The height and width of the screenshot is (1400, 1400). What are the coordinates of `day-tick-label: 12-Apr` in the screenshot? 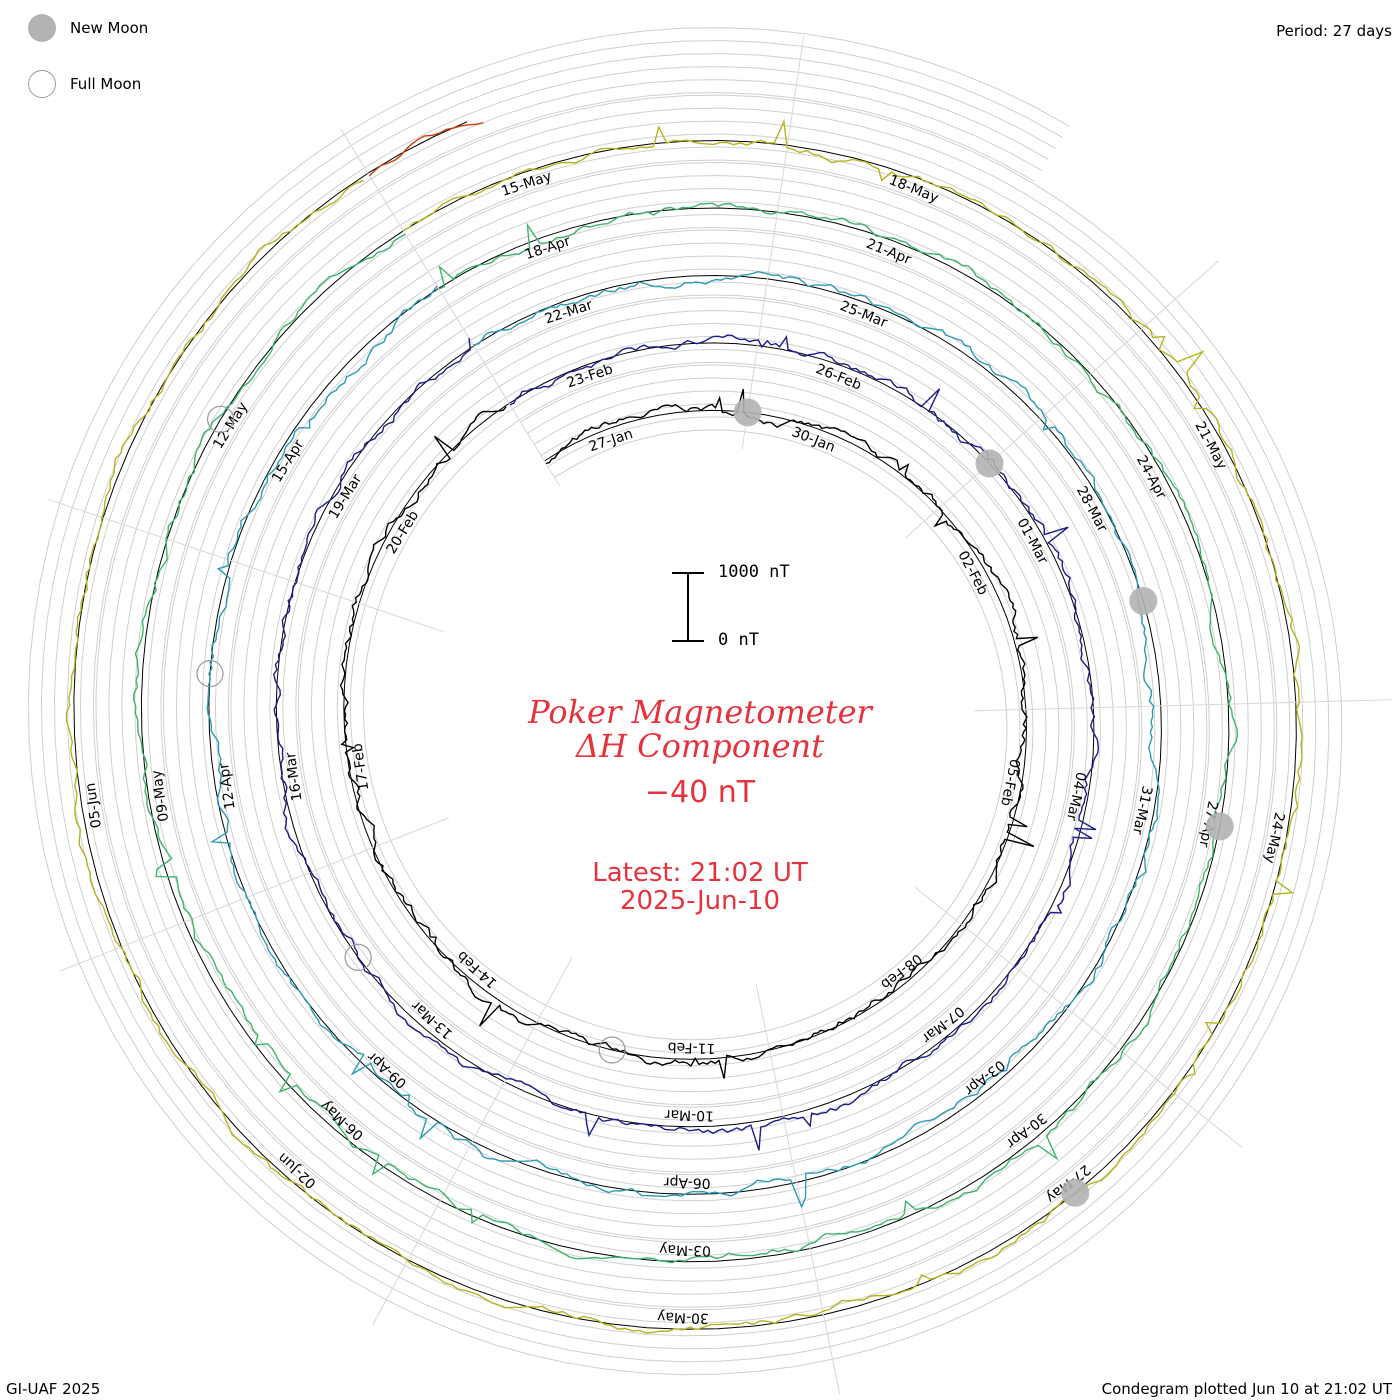 It's located at (227, 786).